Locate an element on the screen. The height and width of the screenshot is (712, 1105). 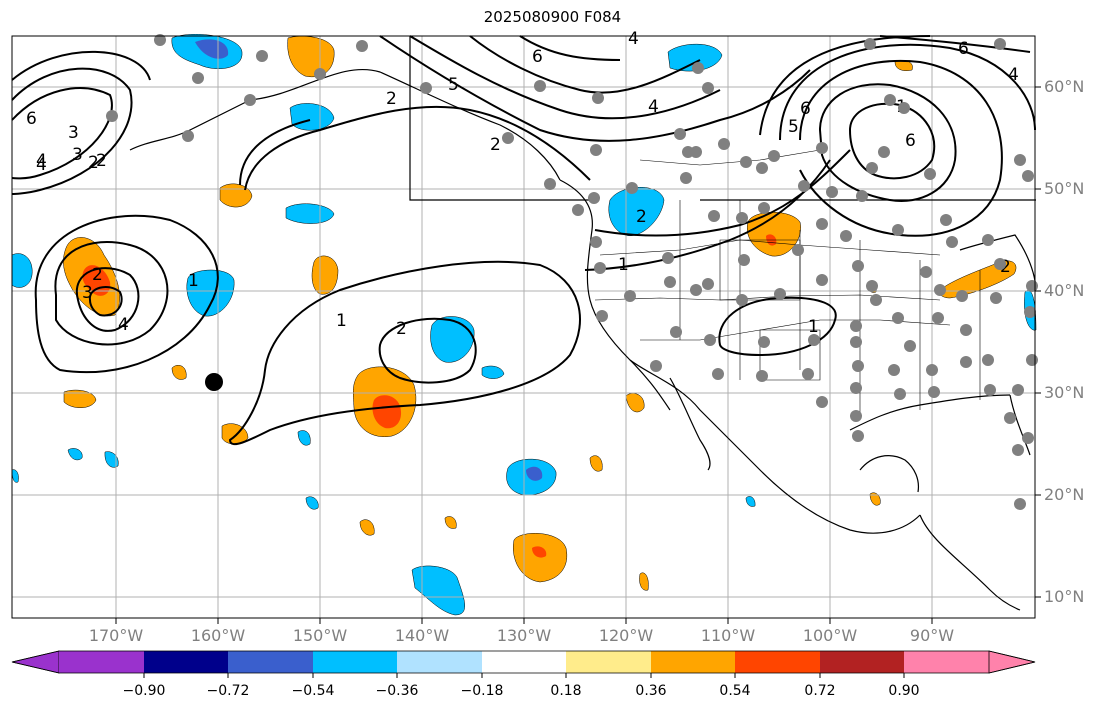
lon-label: 140°W is located at coordinates (422, 635).